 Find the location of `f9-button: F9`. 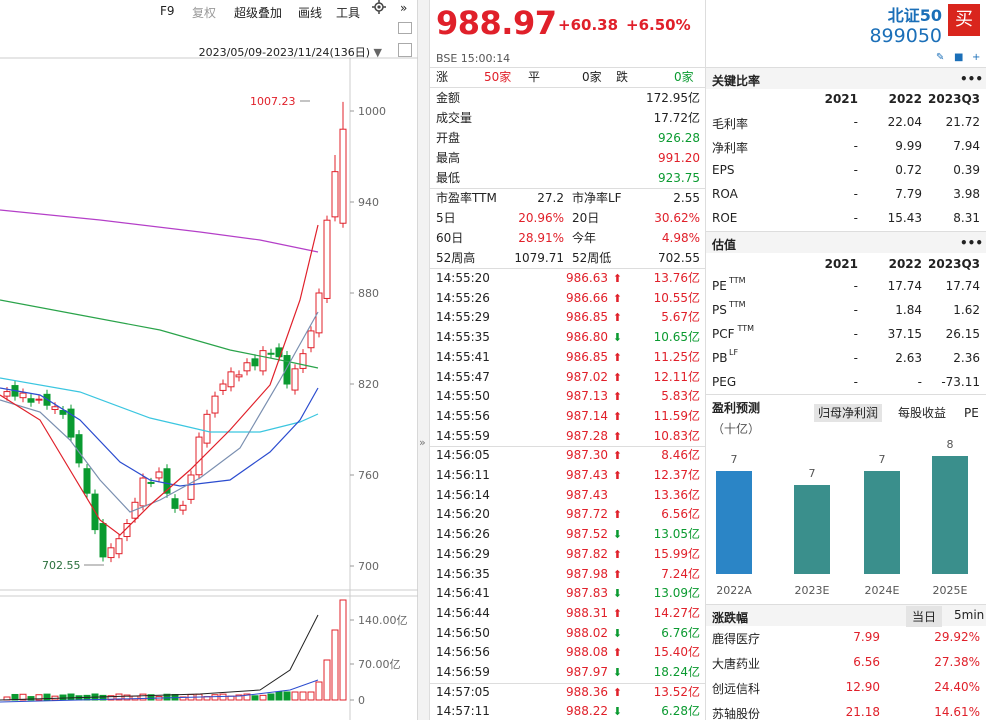

f9-button: F9 is located at coordinates (167, 11).